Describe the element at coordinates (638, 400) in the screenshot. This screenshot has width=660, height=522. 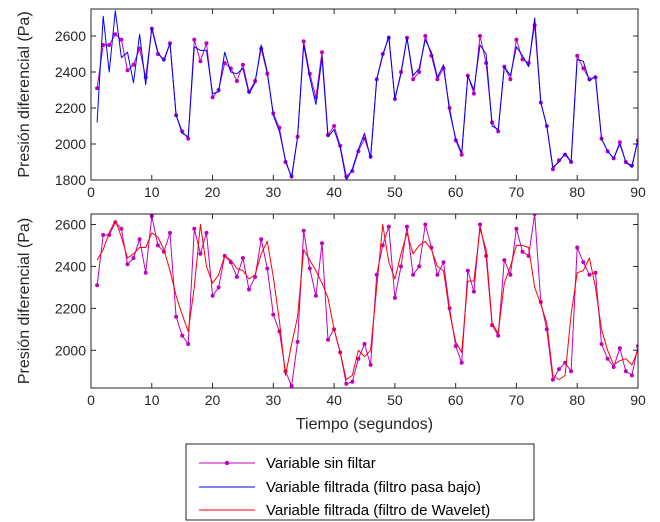
I see `x-tick-label: 90` at that location.